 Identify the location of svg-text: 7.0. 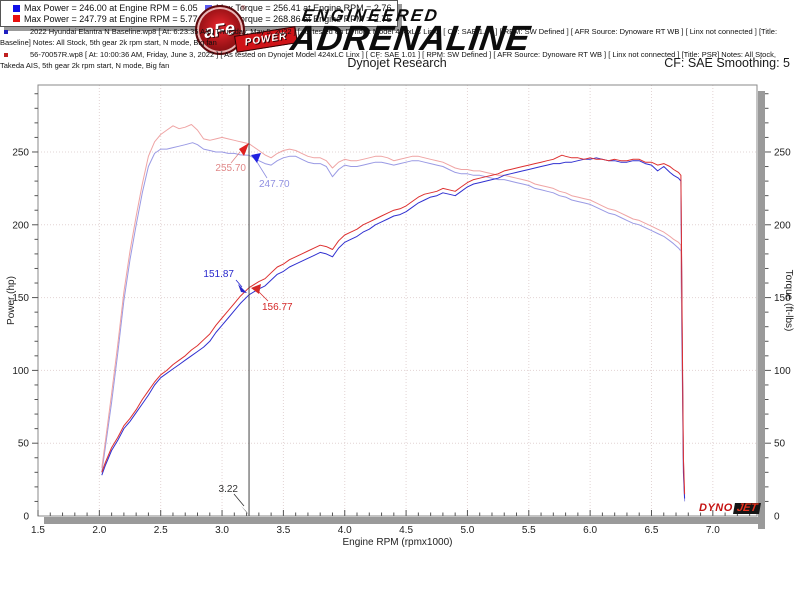
(713, 530).